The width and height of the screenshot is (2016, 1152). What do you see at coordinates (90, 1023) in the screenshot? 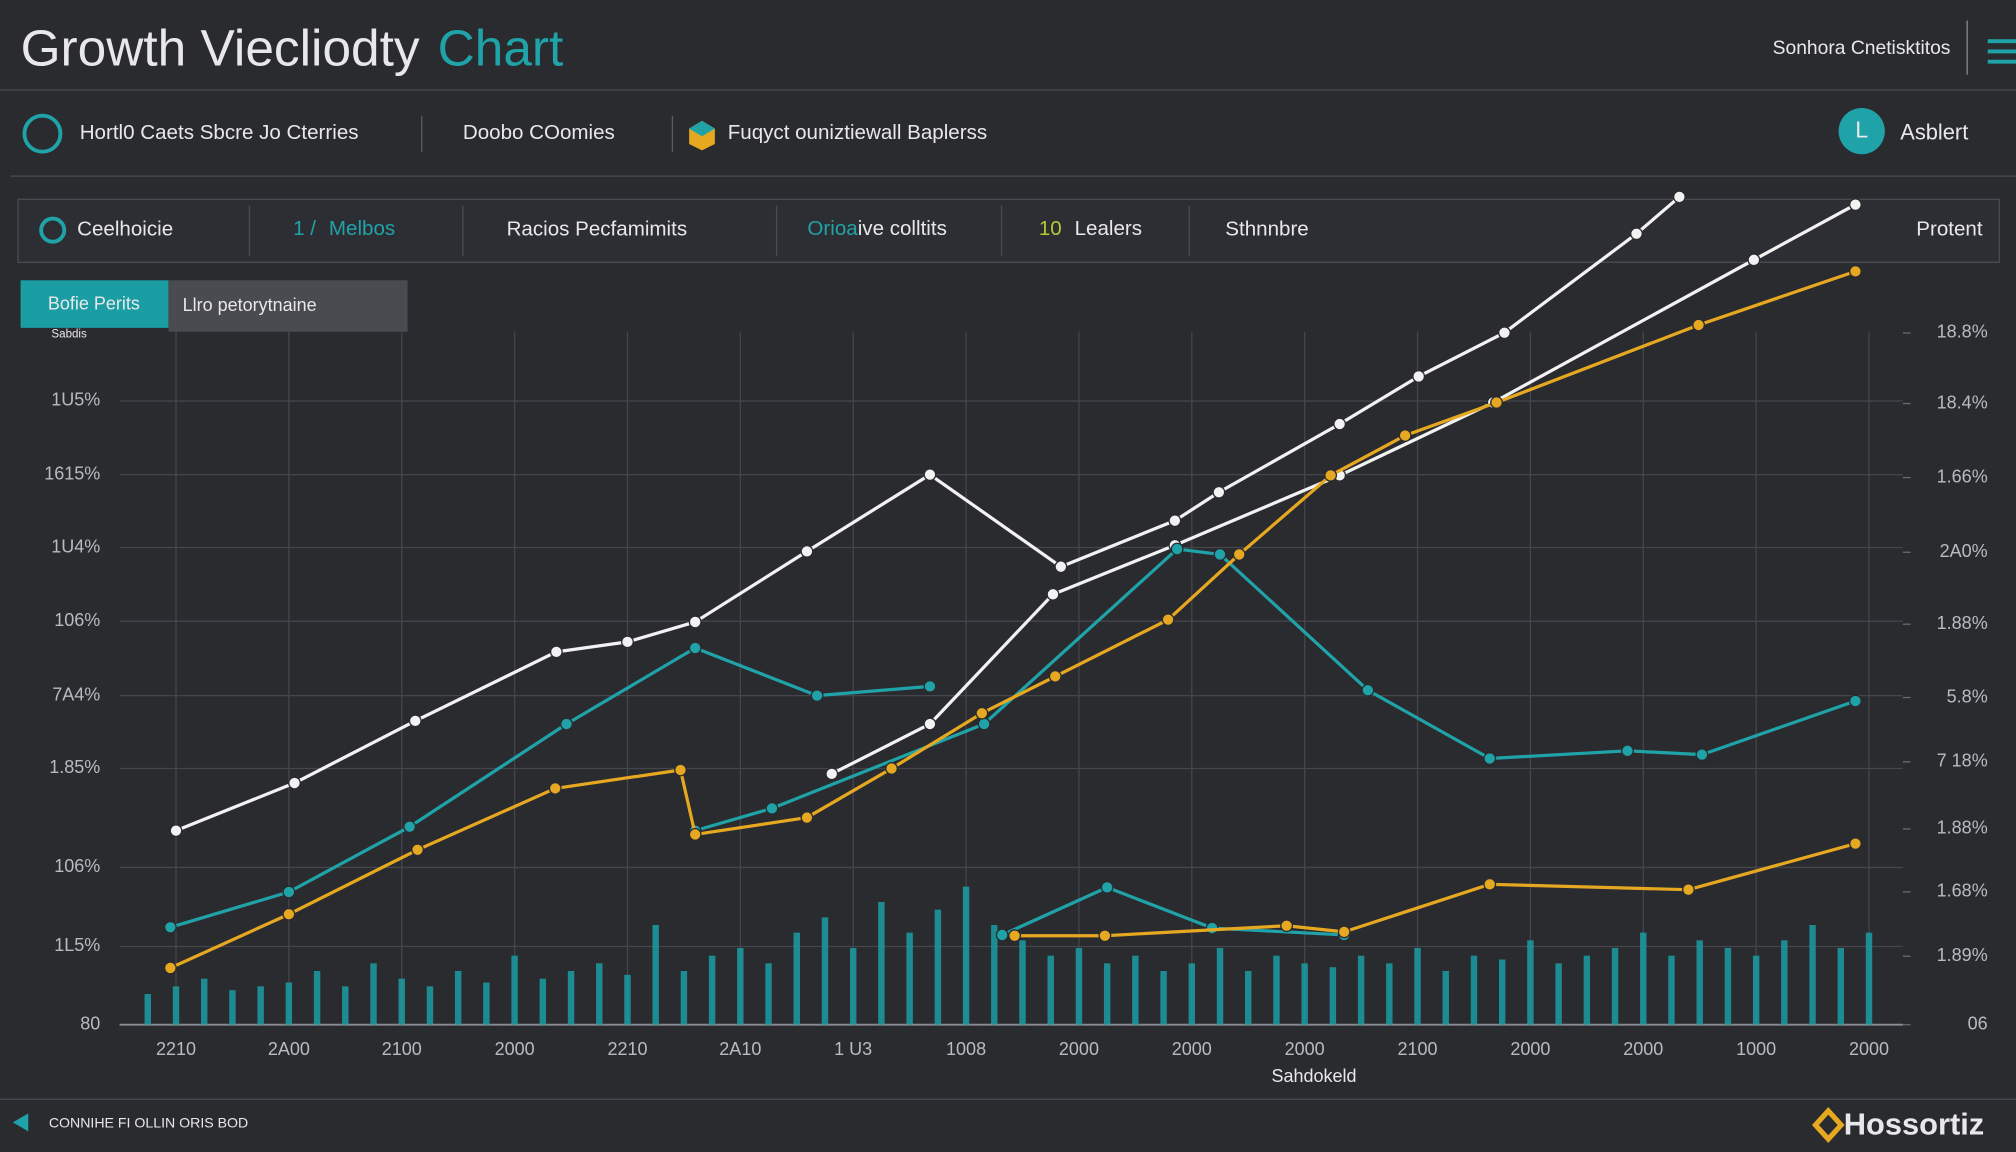
I see `y-tick-label: 80` at bounding box center [90, 1023].